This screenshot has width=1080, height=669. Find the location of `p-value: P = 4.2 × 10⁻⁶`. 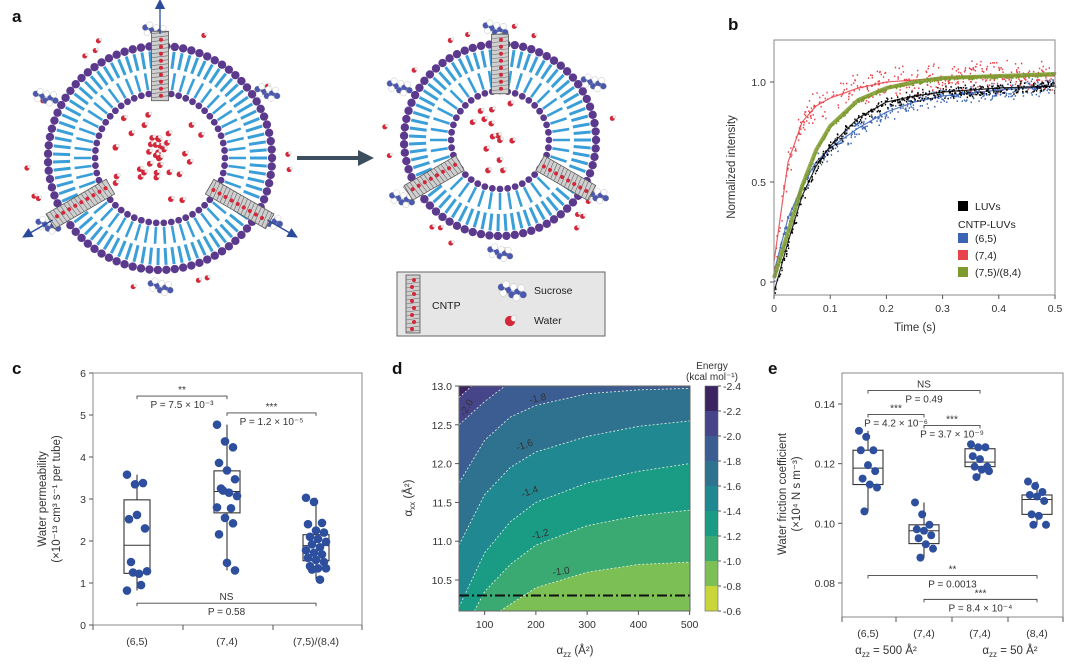

p-value: P = 4.2 × 10⁻⁶ is located at coordinates (896, 423).